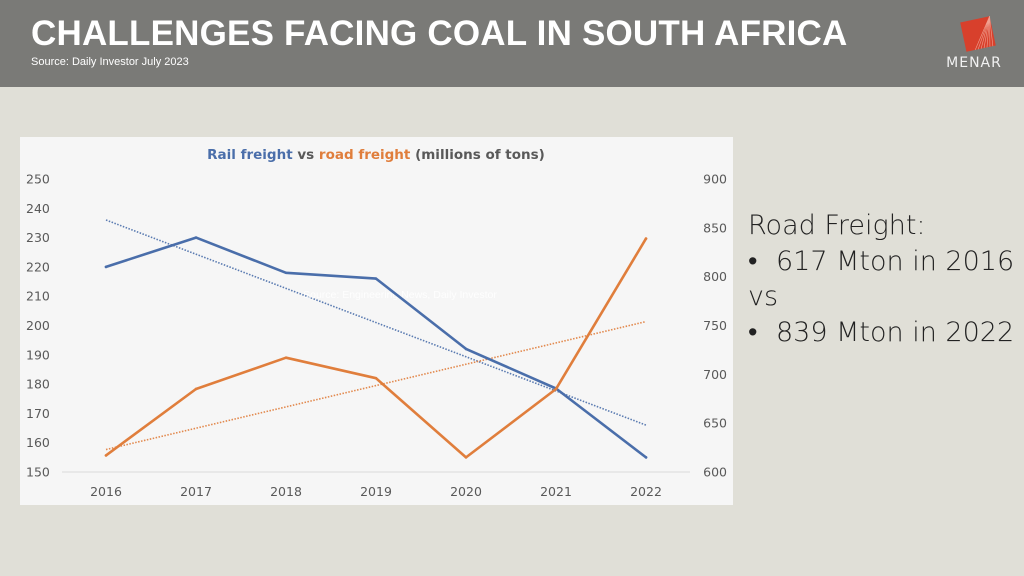 The width and height of the screenshot is (1024, 576). Describe the element at coordinates (38, 237) in the screenshot. I see `left-axis-tick-label: 230` at that location.